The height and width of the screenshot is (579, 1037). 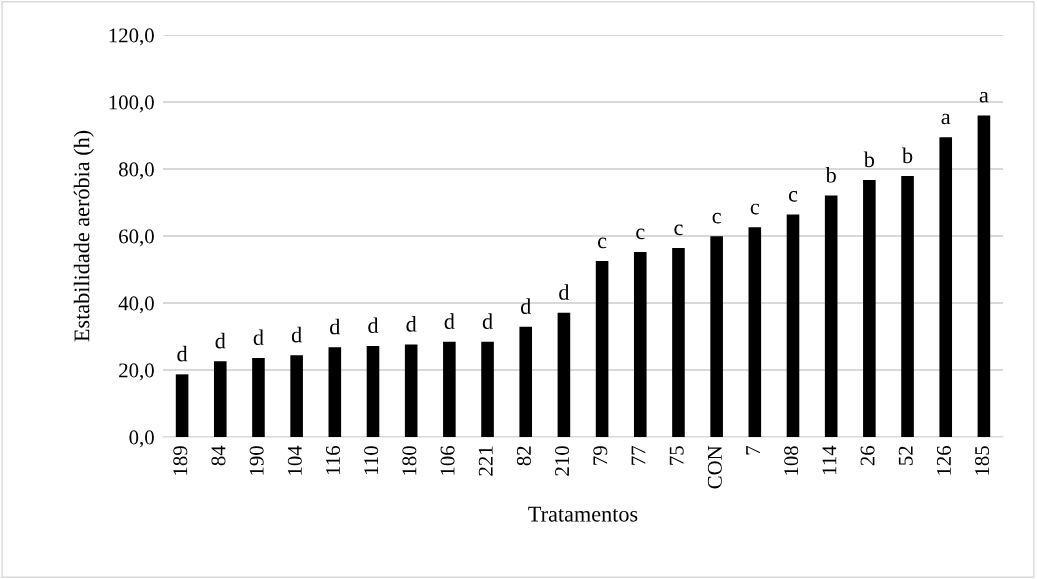 What do you see at coordinates (136, 238) in the screenshot?
I see `y-tick-label: 60,0` at bounding box center [136, 238].